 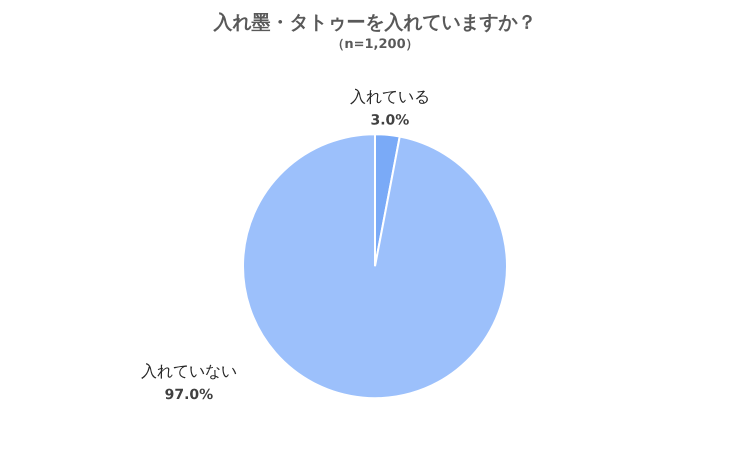 I want to click on slice-label: 入れていない, so click(x=188, y=371).